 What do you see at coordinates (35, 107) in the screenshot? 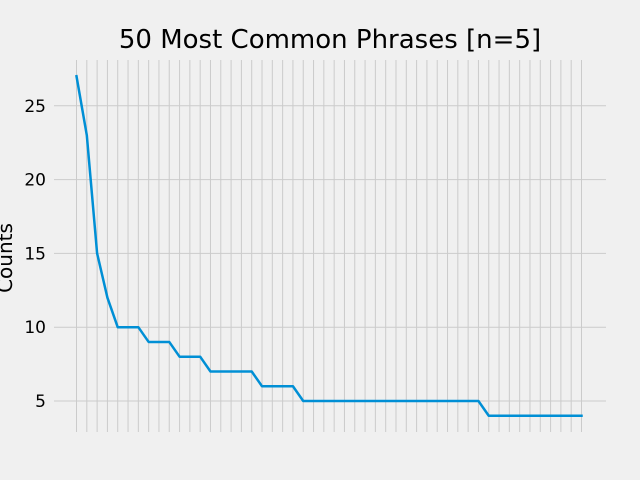
I see `y-tick-label: 25` at bounding box center [35, 107].